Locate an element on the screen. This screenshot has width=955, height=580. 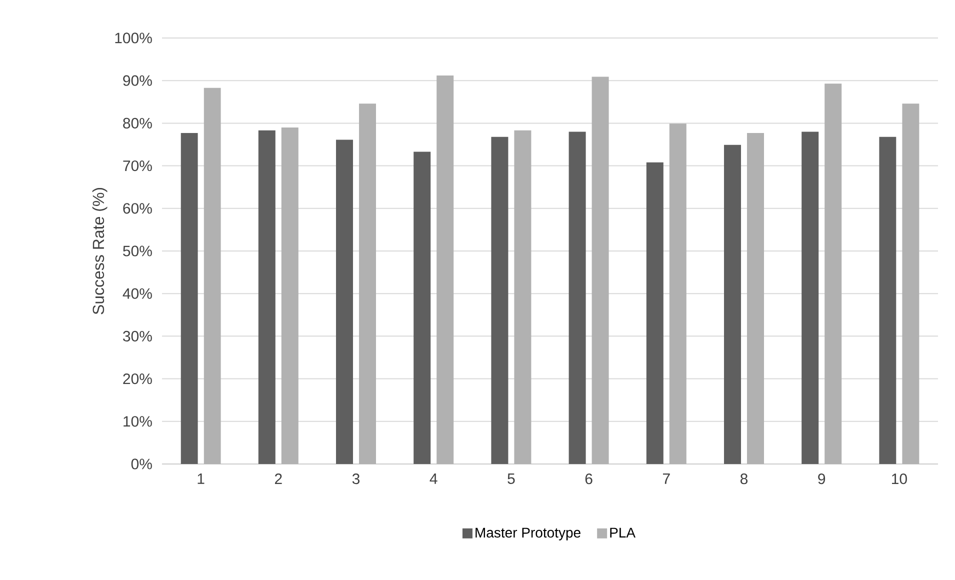
x-tick-label: 10 is located at coordinates (899, 479).